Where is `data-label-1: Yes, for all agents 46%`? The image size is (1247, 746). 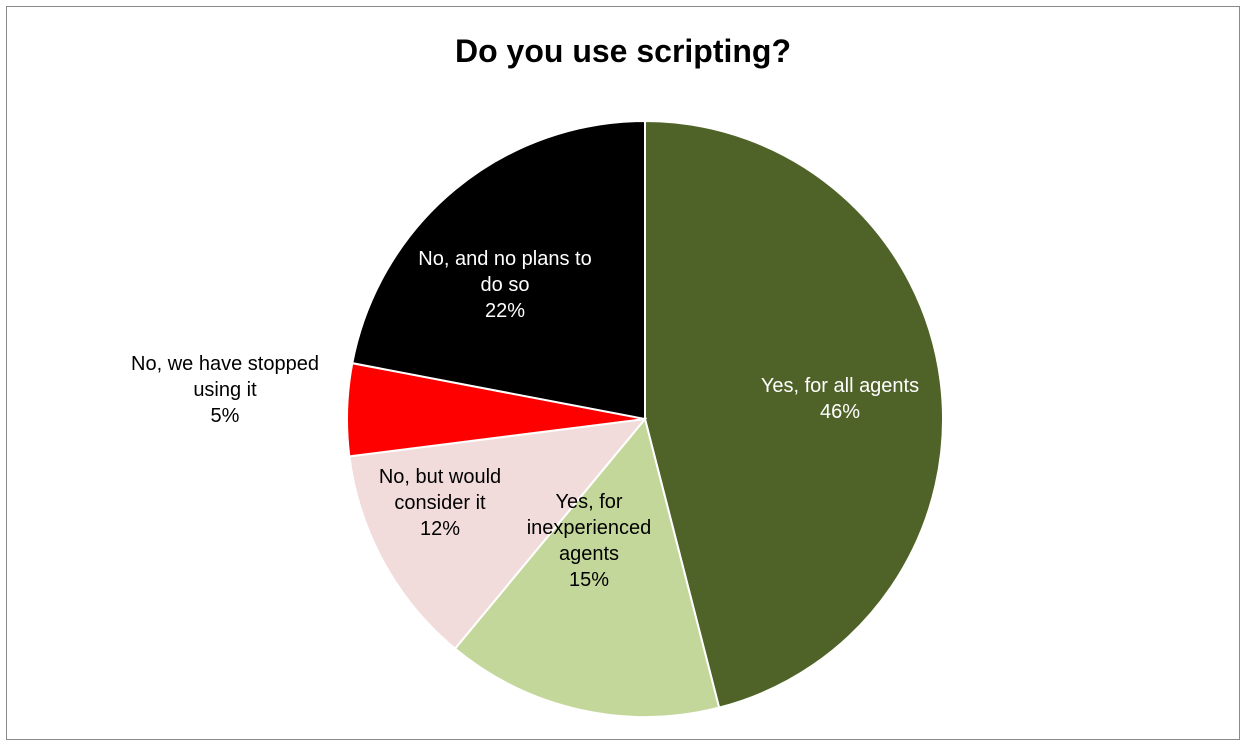
data-label-1: Yes, for all agents 46% is located at coordinates (840, 399).